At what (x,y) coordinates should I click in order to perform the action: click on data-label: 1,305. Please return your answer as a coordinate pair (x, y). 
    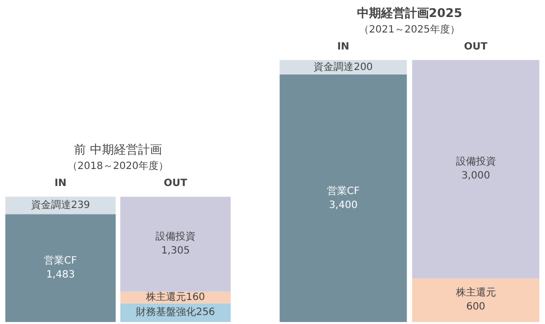
    Looking at the image, I should click on (175, 251).